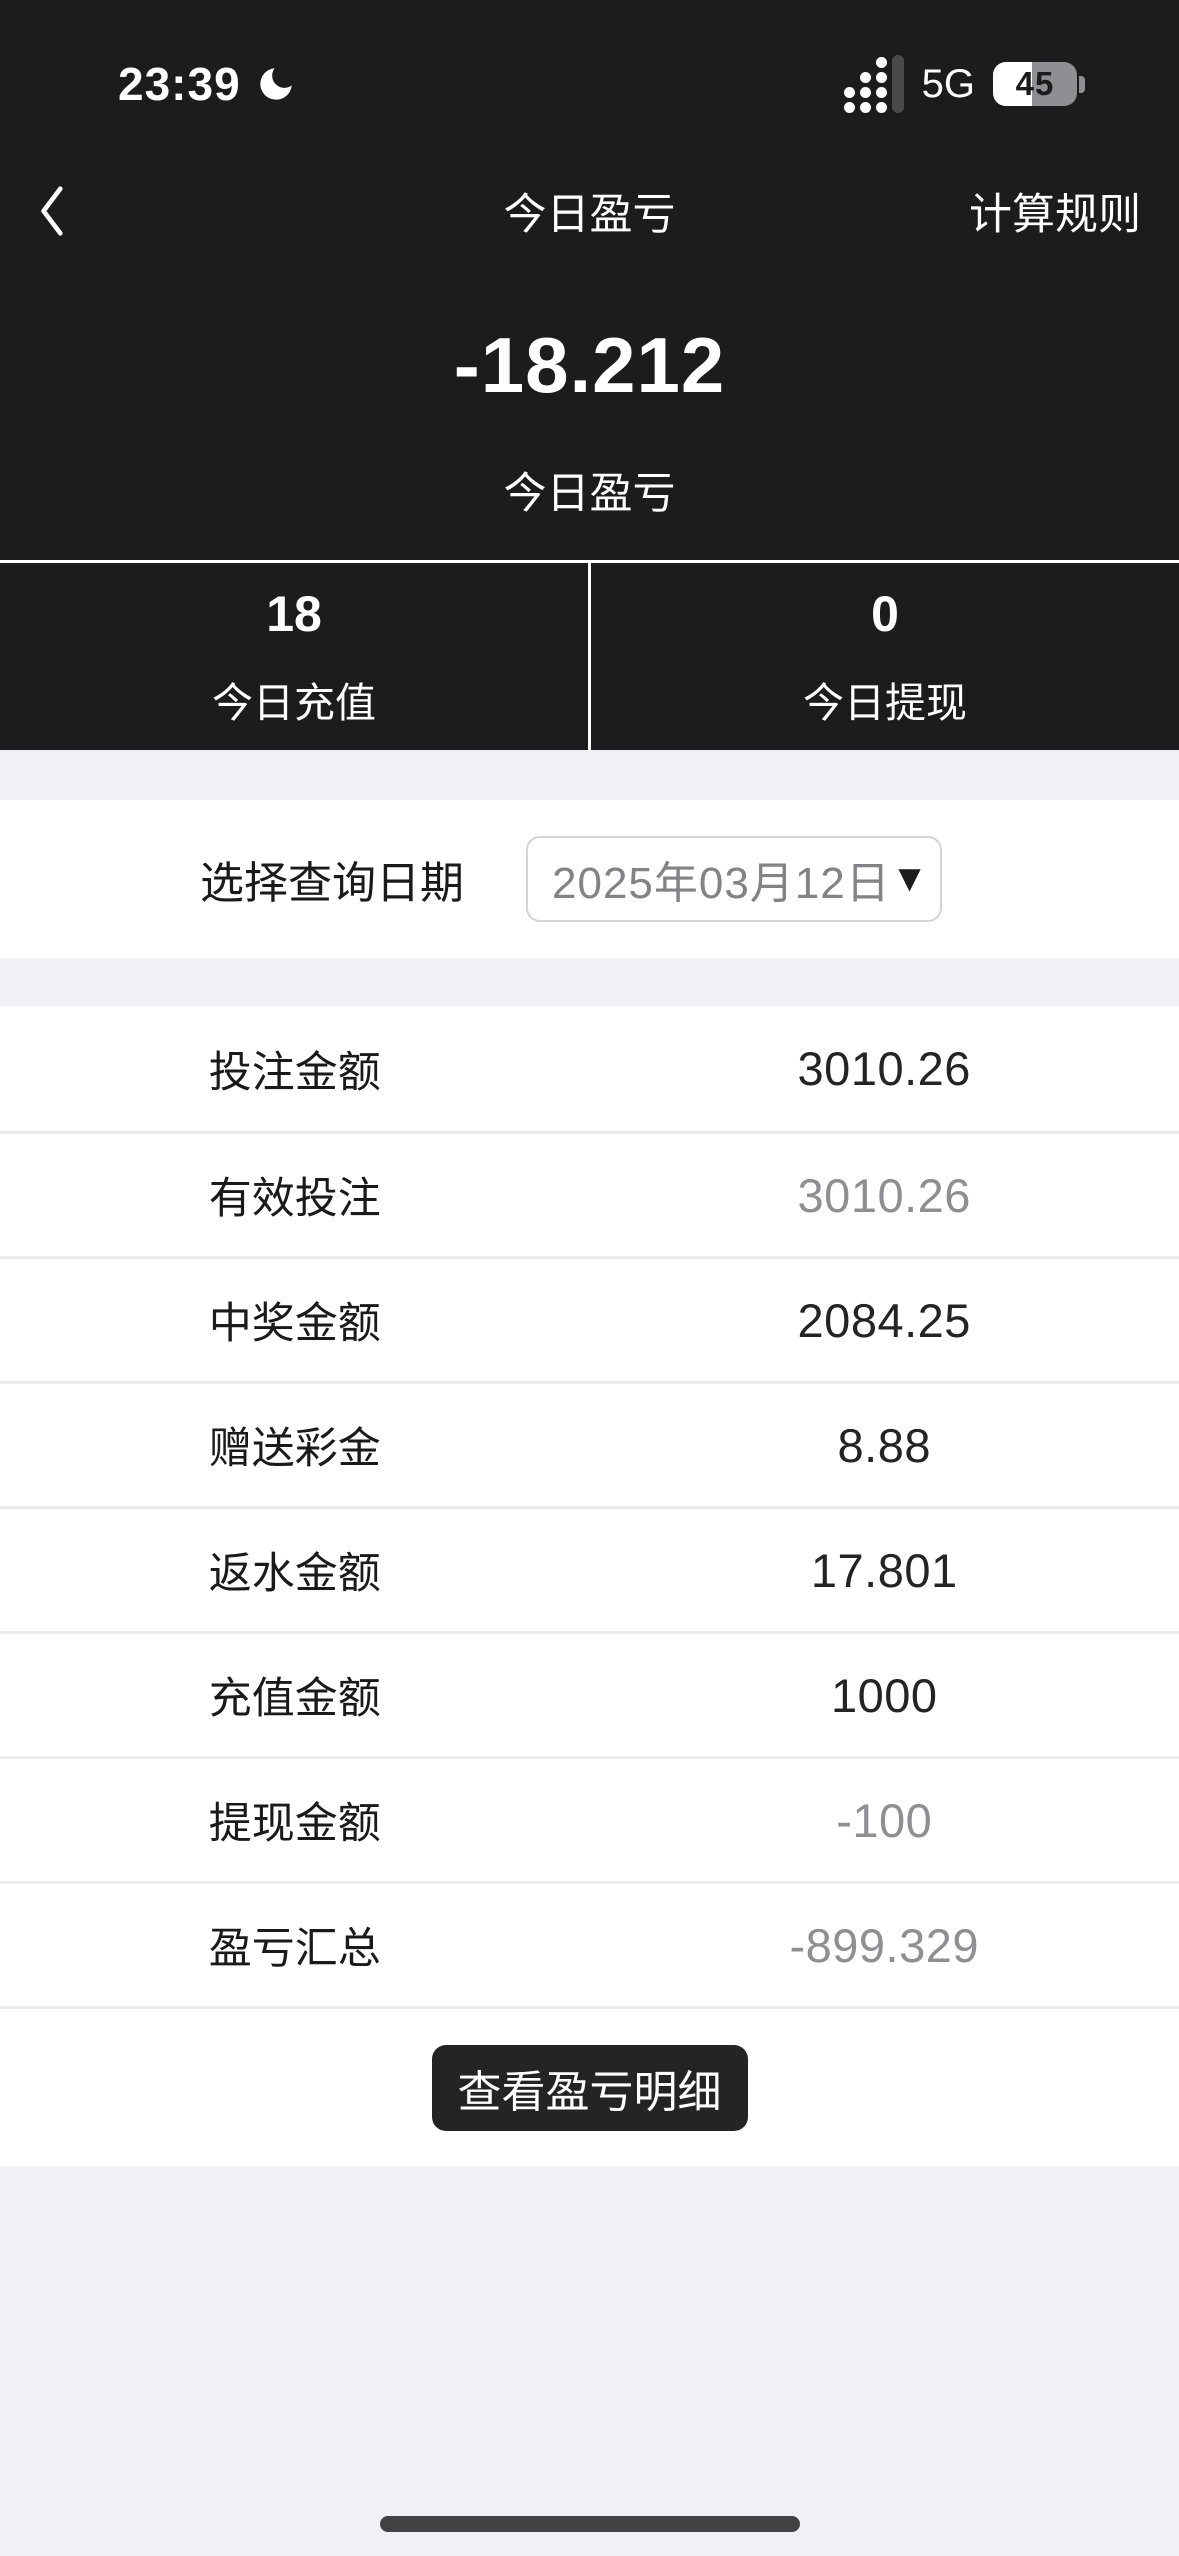 This screenshot has height=2556, width=1179. I want to click on row-label: 投注金额, so click(294, 1072).